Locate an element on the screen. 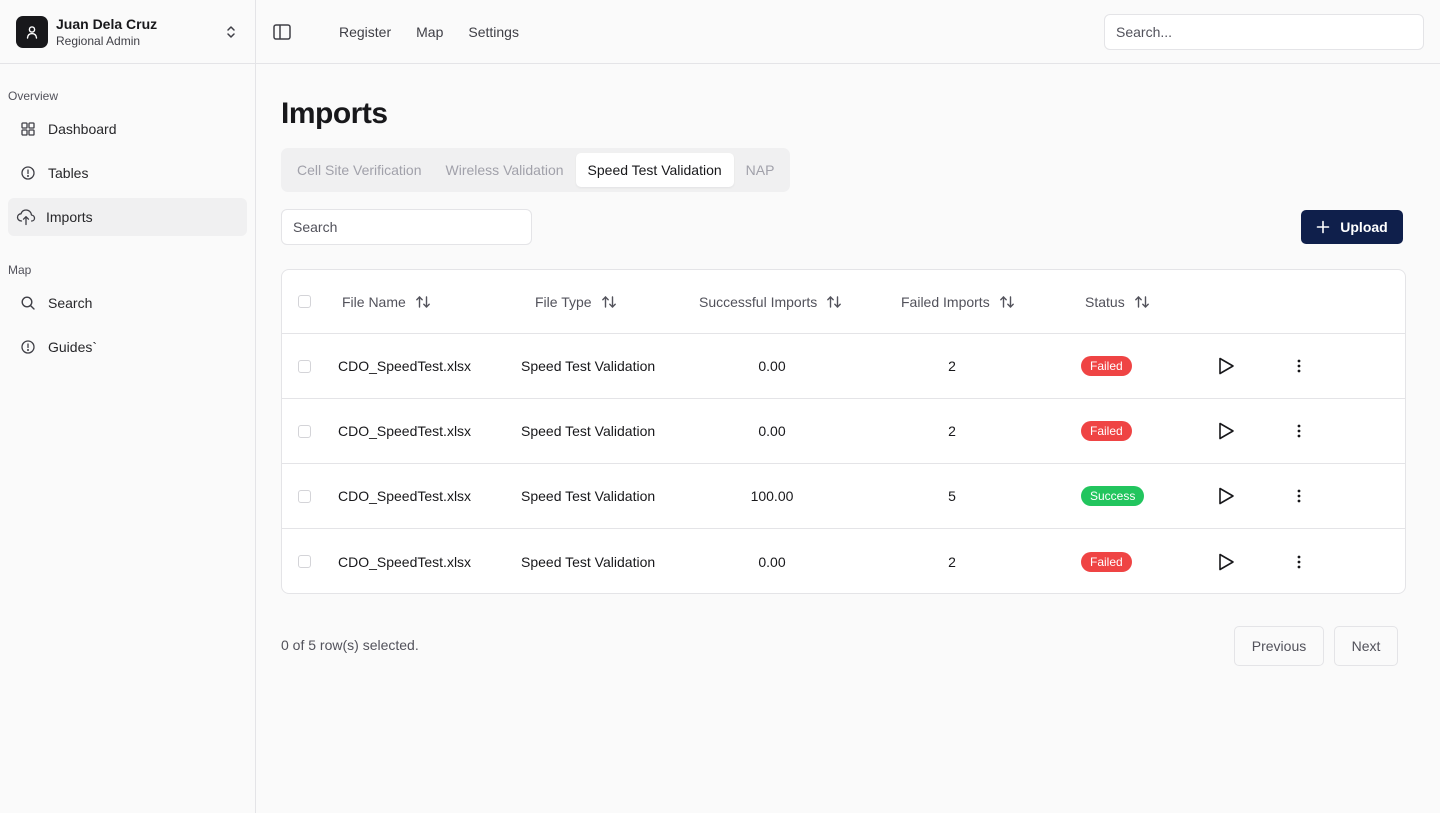 The width and height of the screenshot is (1440, 813). sidebar-item-label: Dashboard is located at coordinates (82, 129).